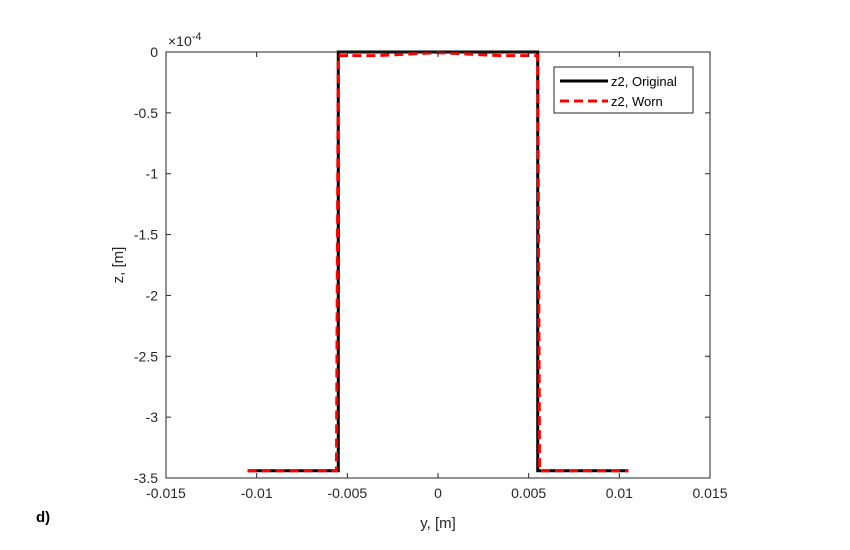  I want to click on x-tick-label: 0, so click(438, 493).